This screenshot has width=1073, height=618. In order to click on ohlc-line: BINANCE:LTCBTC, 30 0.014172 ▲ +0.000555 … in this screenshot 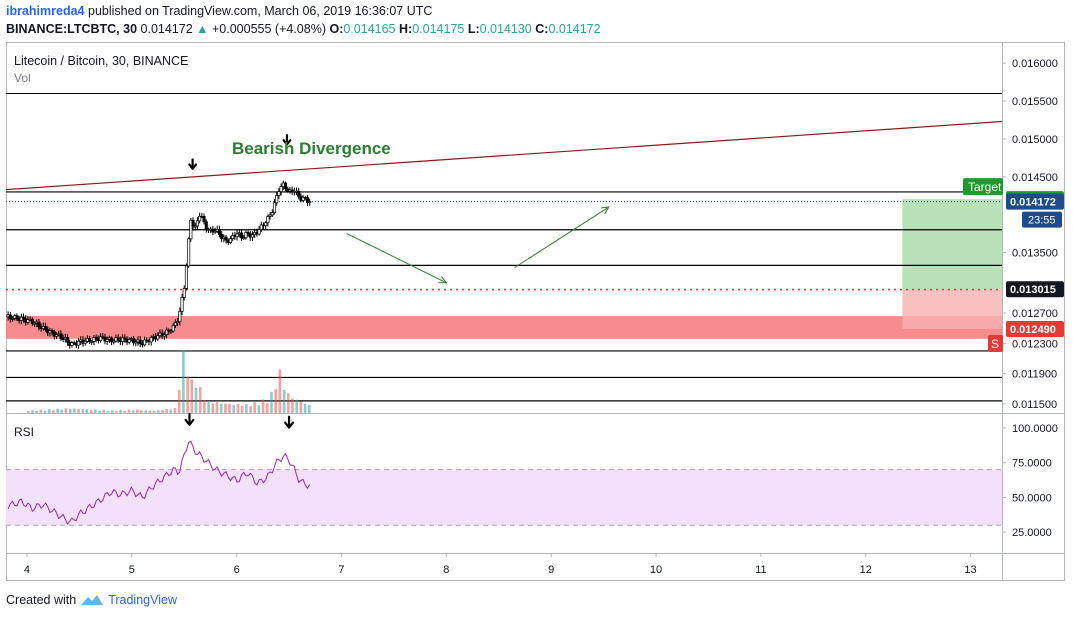, I will do `click(303, 29)`.